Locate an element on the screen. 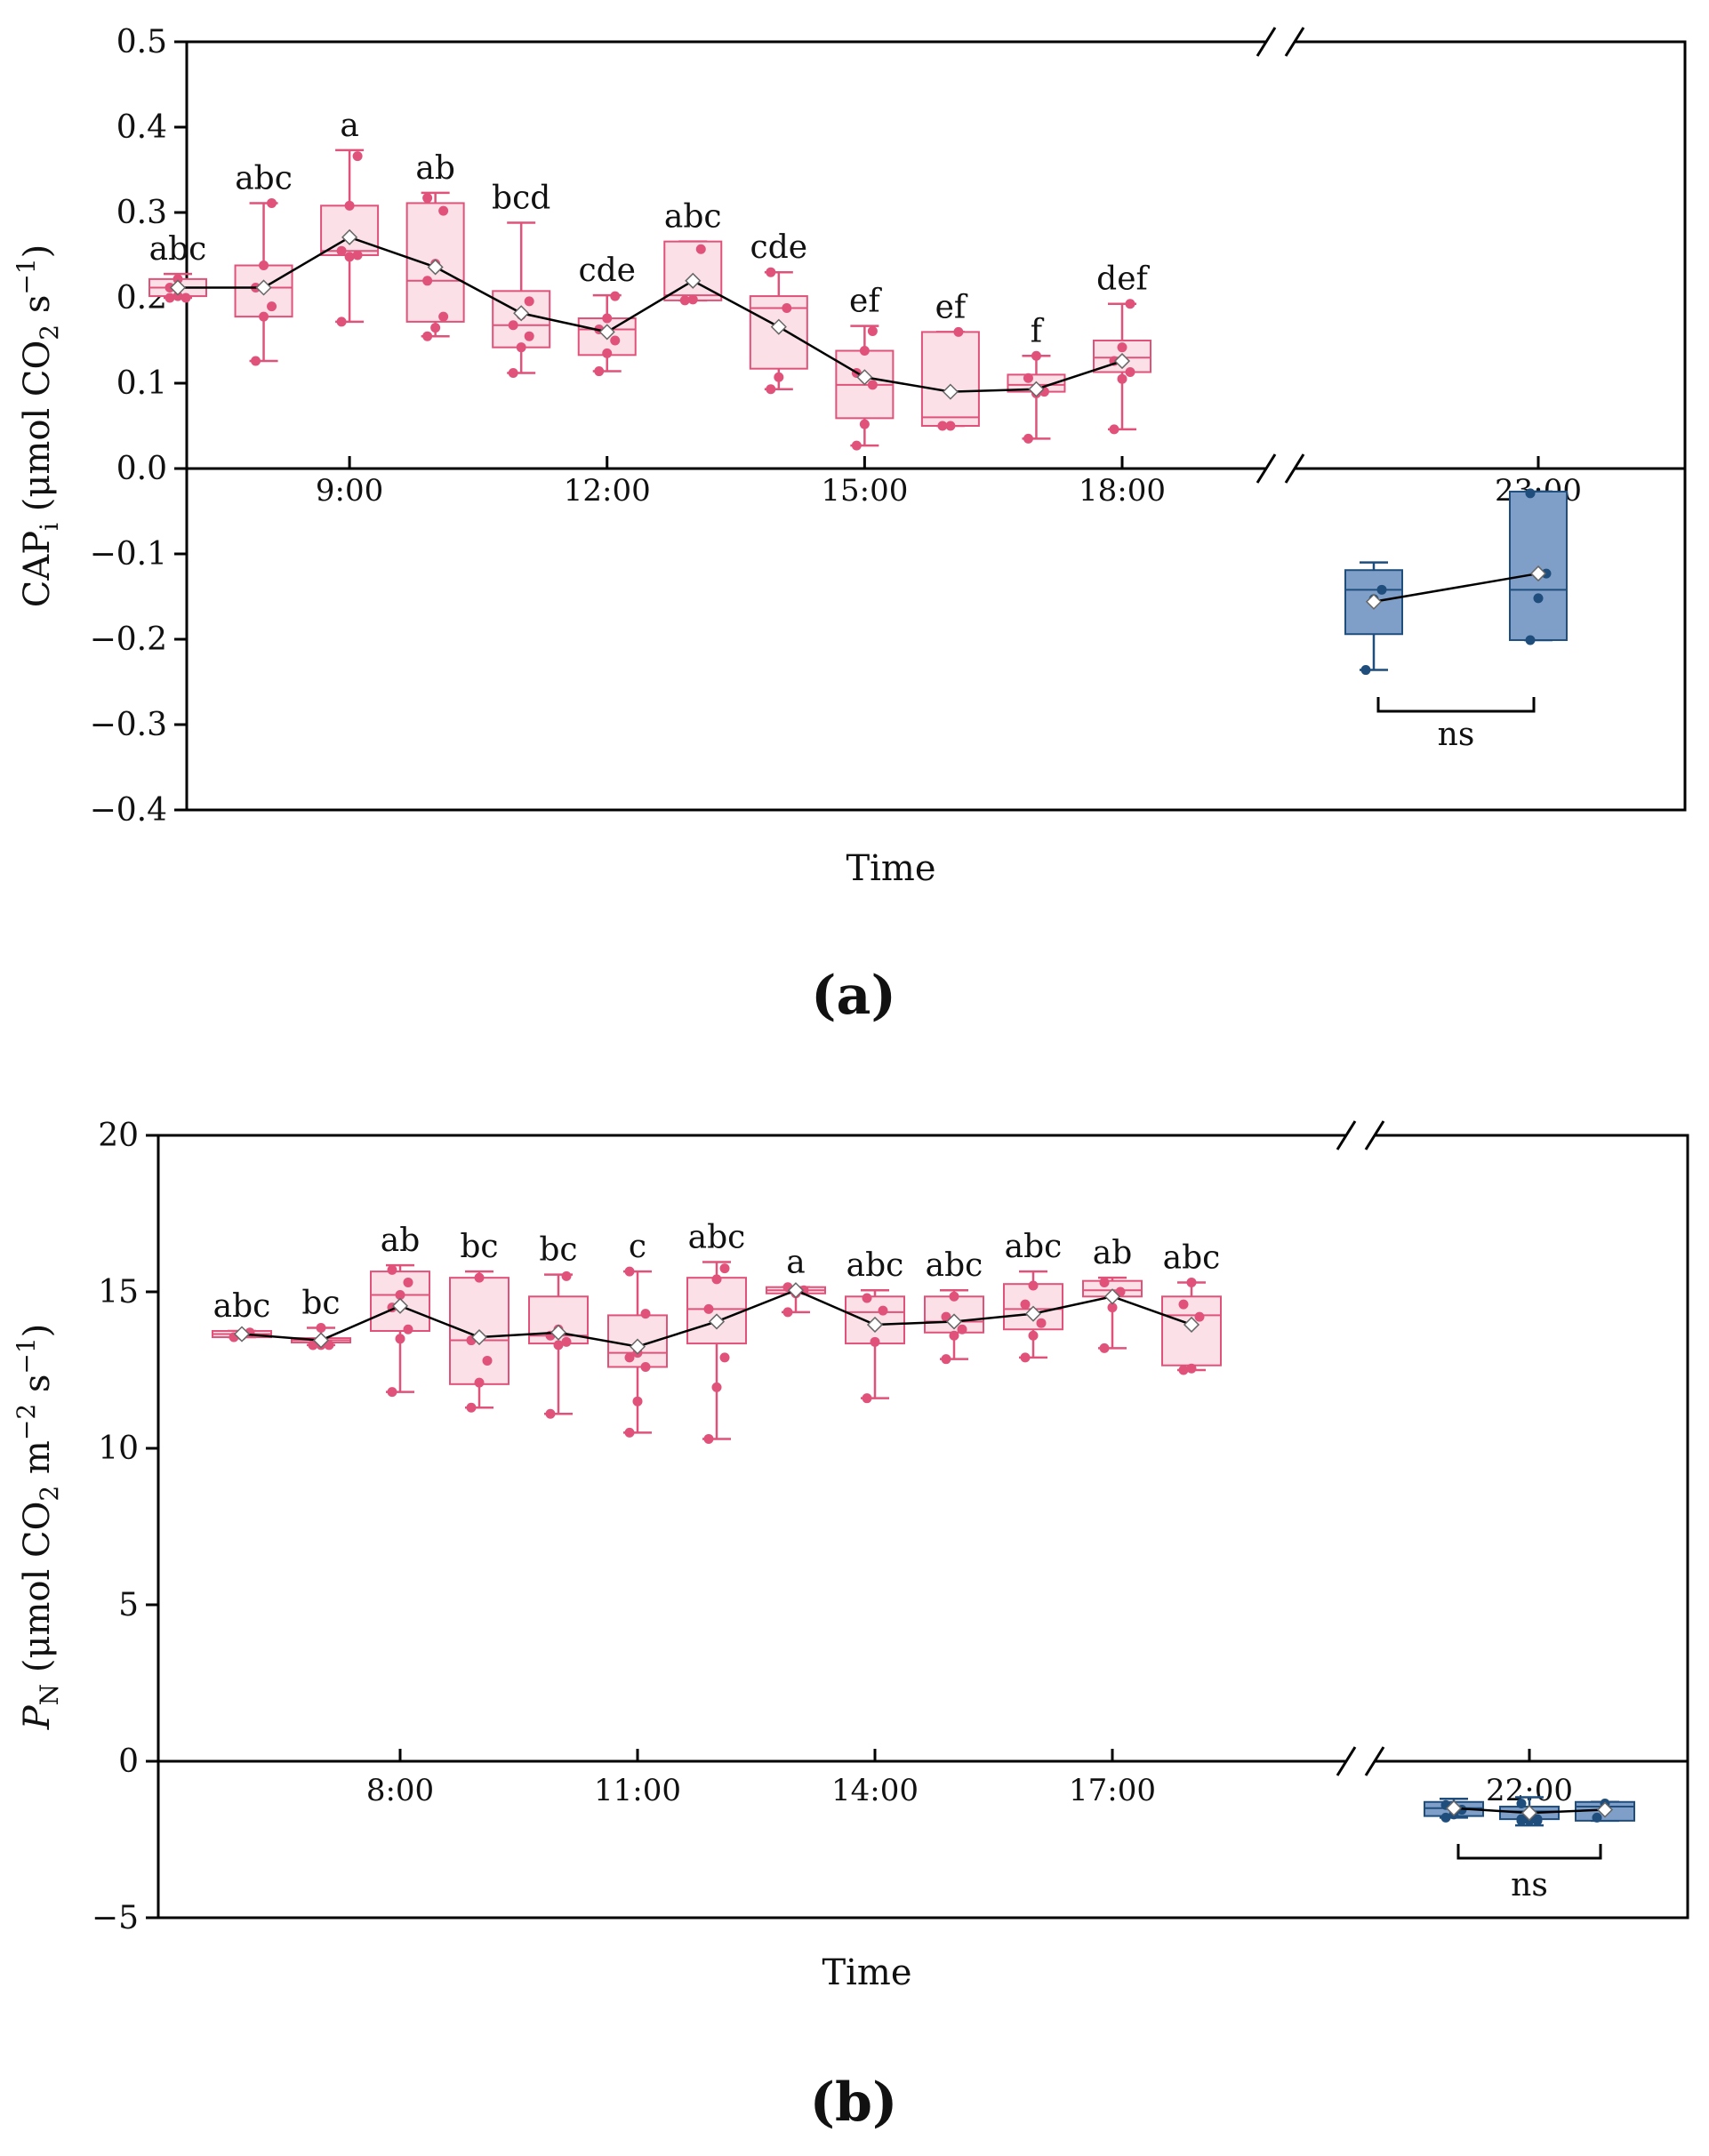 The image size is (1709, 2156). ns-bracket: ns is located at coordinates (1456, 725).